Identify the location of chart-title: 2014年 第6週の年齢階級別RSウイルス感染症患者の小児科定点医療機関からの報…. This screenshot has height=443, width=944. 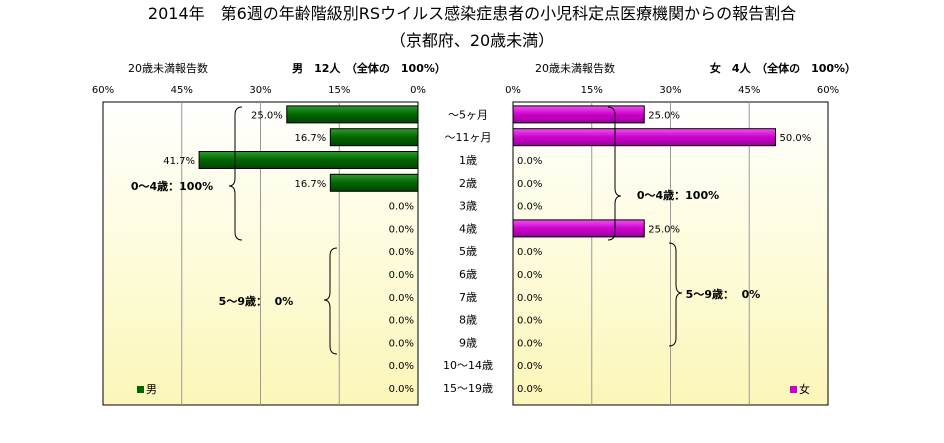
(472, 13).